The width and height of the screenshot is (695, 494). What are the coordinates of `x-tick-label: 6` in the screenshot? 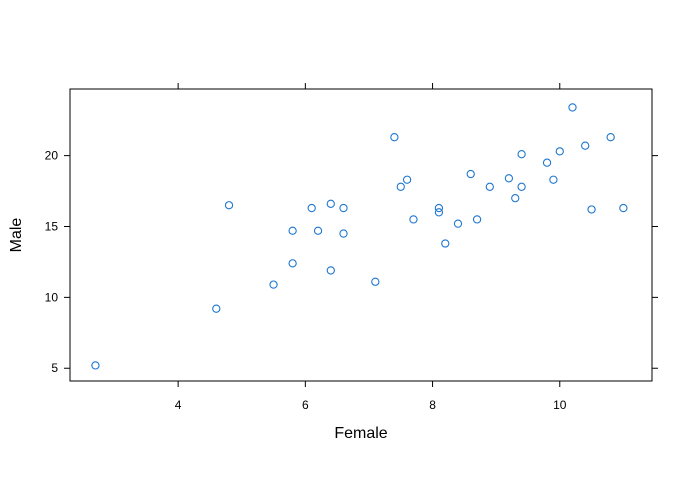 It's located at (305, 405).